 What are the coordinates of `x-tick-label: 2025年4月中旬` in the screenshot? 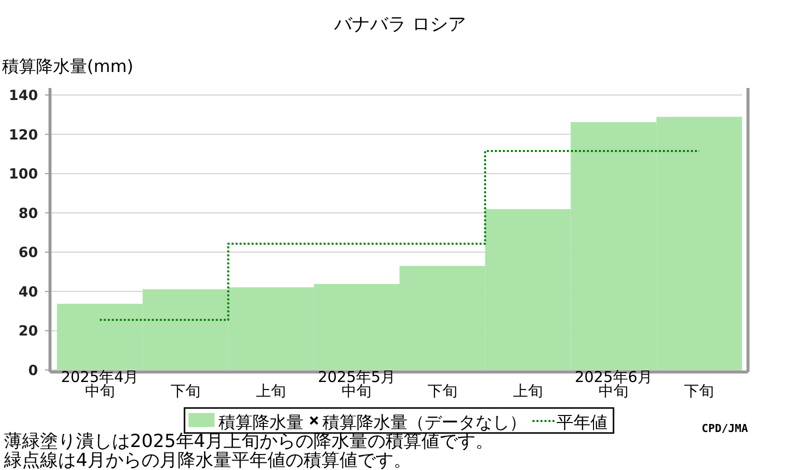 It's located at (99, 384).